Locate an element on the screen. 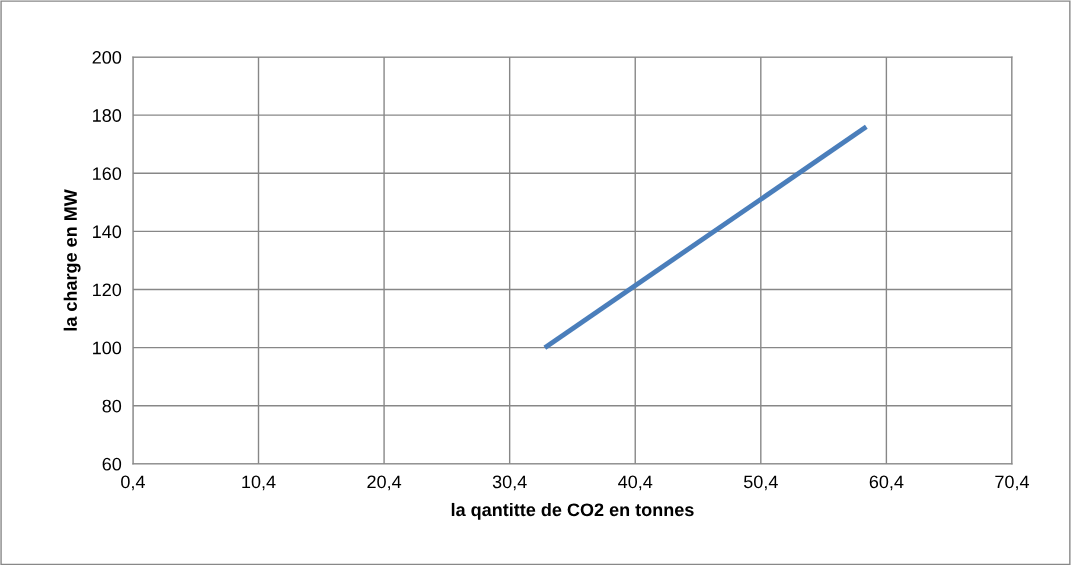 The image size is (1072, 565). y-axis-title: la charge en MW is located at coordinates (72, 260).